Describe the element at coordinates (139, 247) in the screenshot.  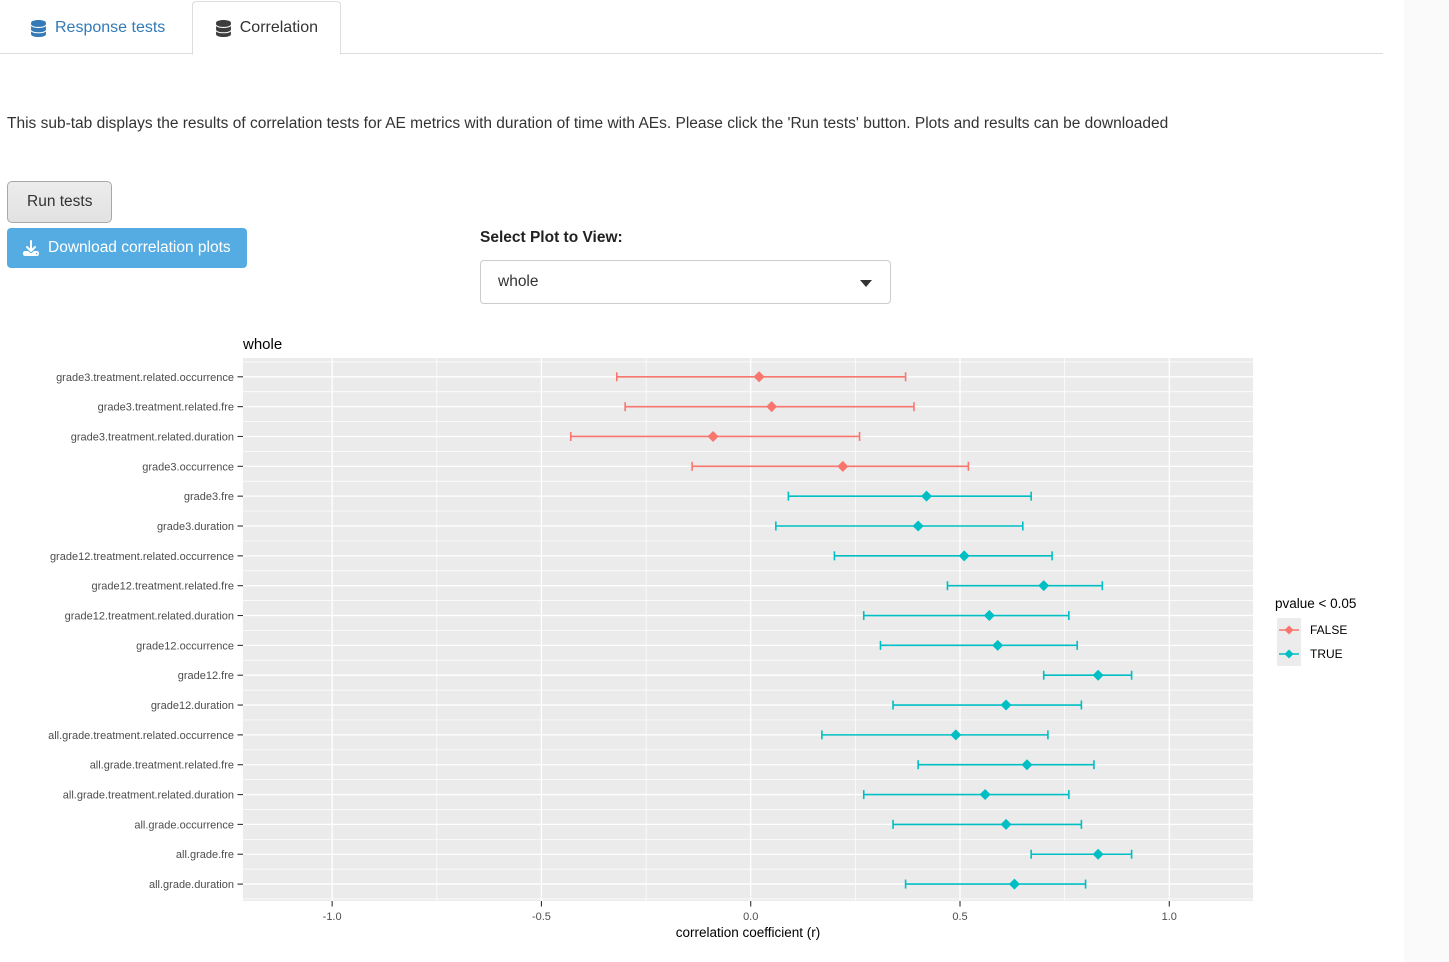
I see `download-label: Download correlation plots` at that location.